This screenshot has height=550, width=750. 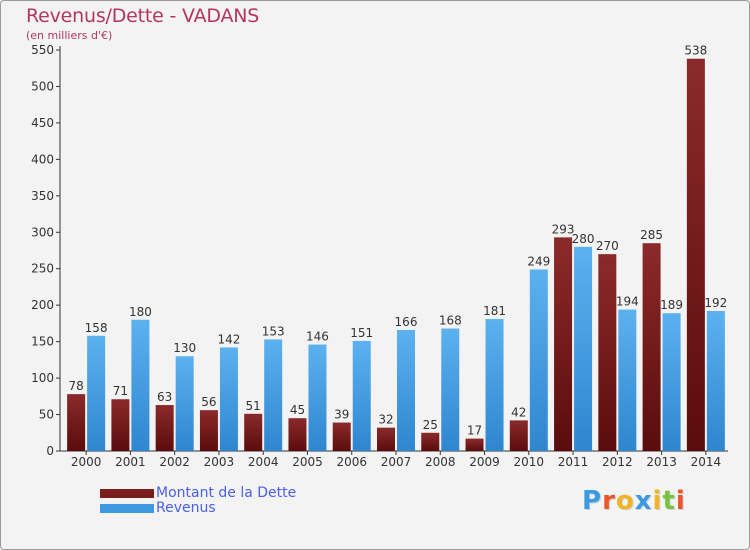 What do you see at coordinates (263, 462) in the screenshot?
I see `x-tick-label: 2004` at bounding box center [263, 462].